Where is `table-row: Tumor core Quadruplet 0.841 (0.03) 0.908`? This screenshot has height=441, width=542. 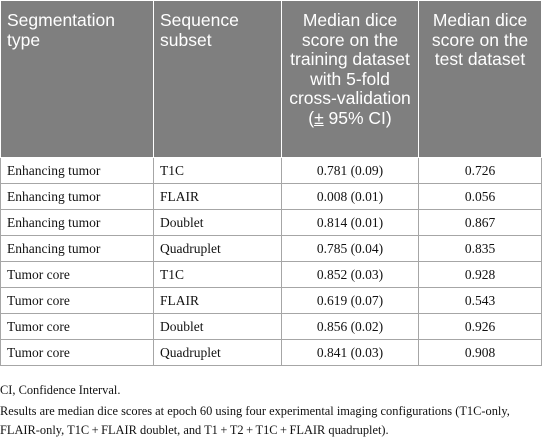 table-row: Tumor core Quadruplet 0.841 (0.03) 0.908 is located at coordinates (271, 352).